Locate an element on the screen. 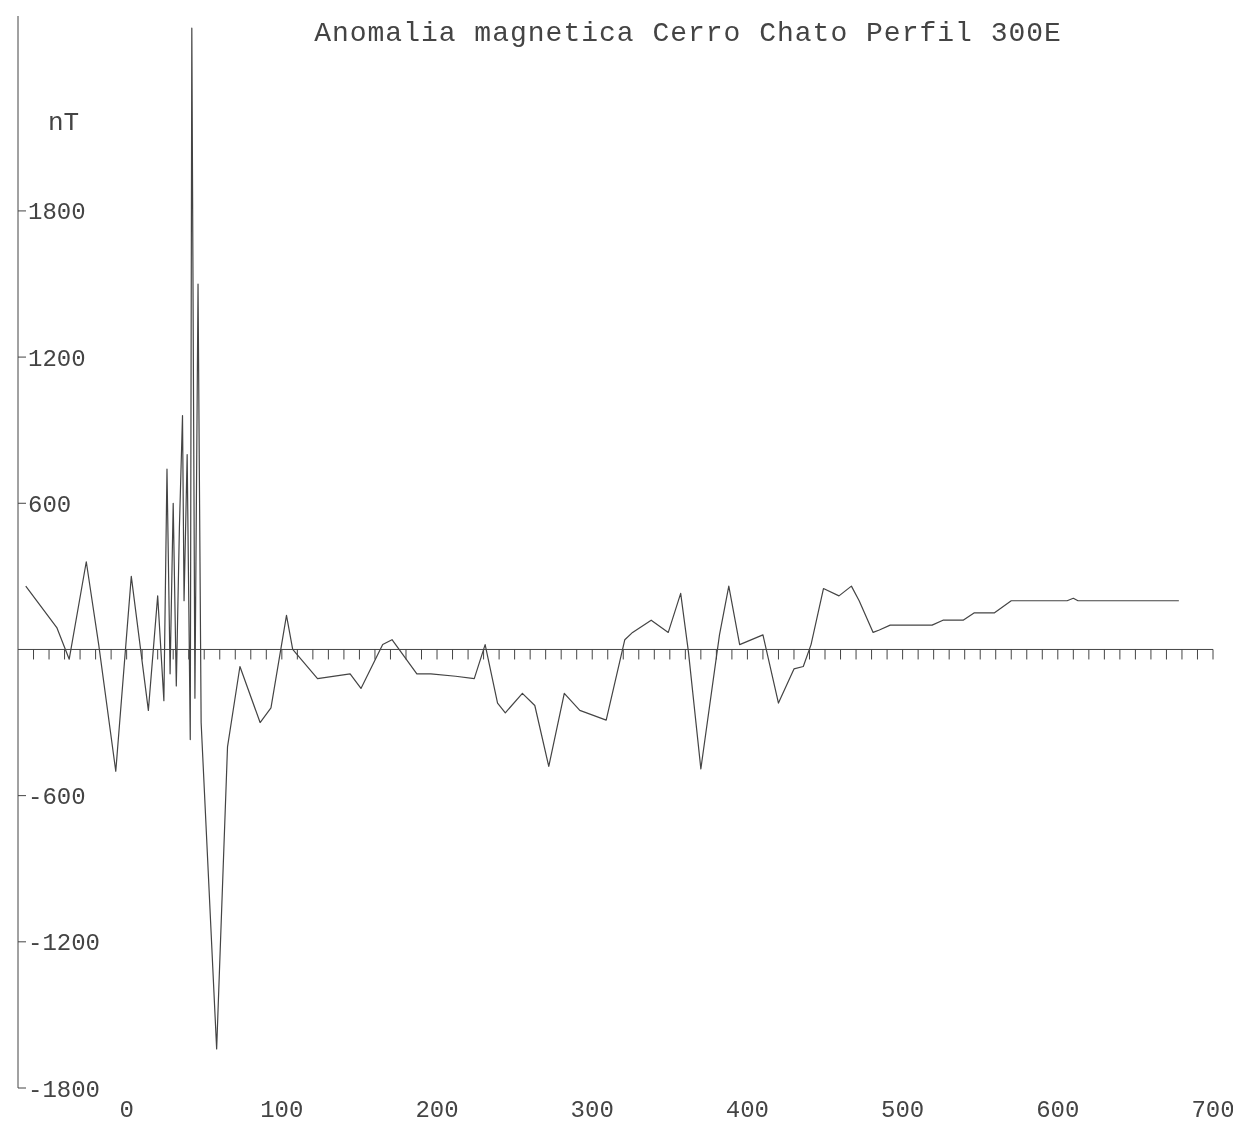  x-tick-label: 500 is located at coordinates (903, 1111).